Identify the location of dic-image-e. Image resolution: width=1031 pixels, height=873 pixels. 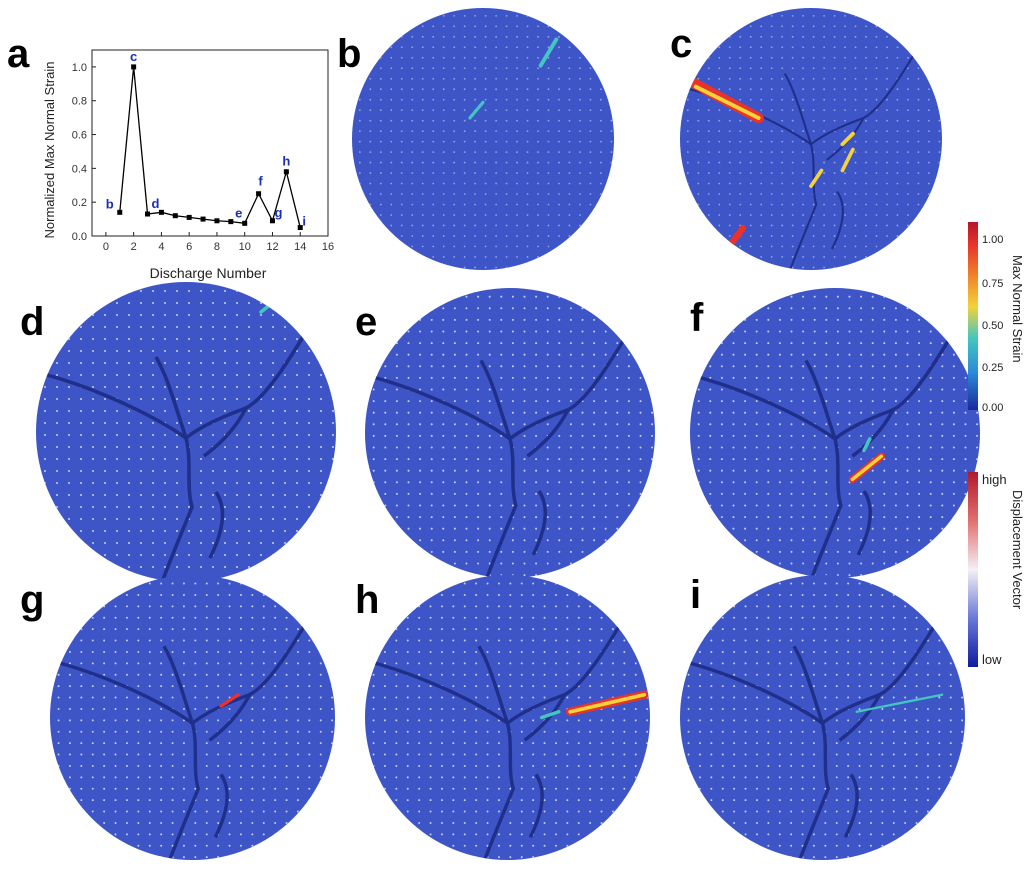
(510, 433).